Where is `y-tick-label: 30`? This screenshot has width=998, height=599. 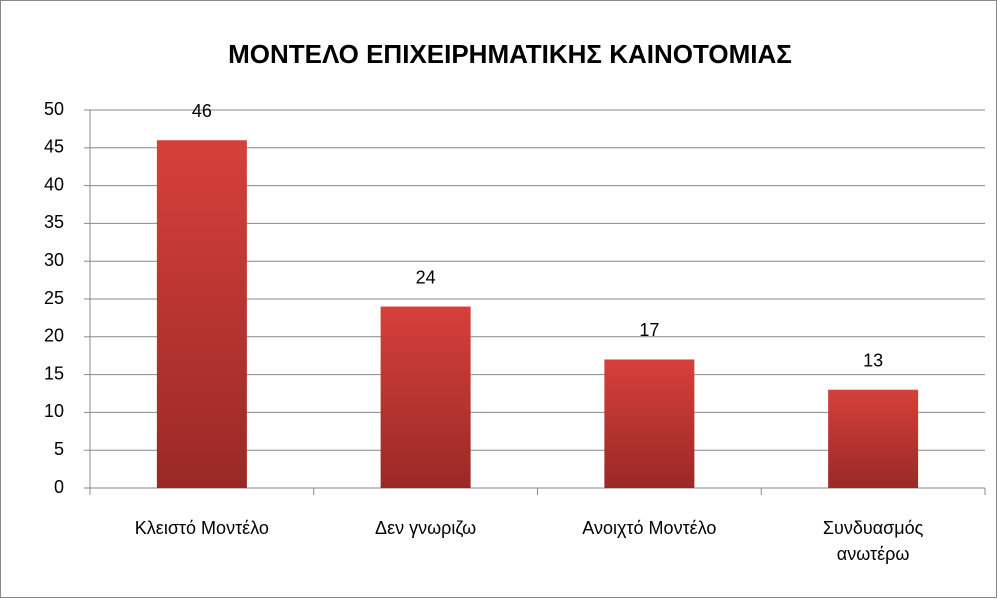
y-tick-label: 30 is located at coordinates (54, 260).